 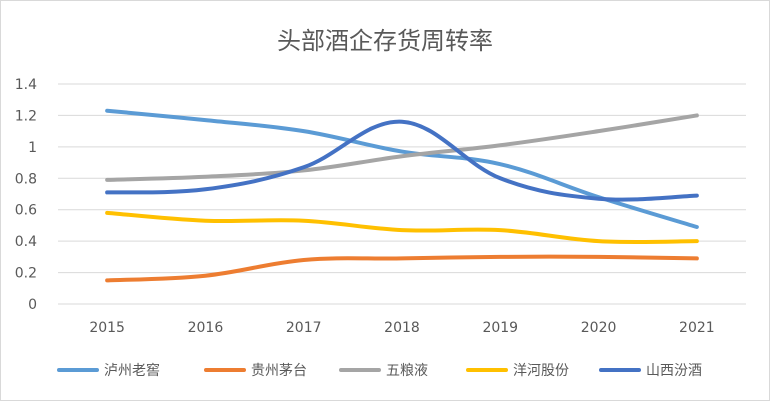 I want to click on legend-label: 五粮液, so click(x=407, y=371).